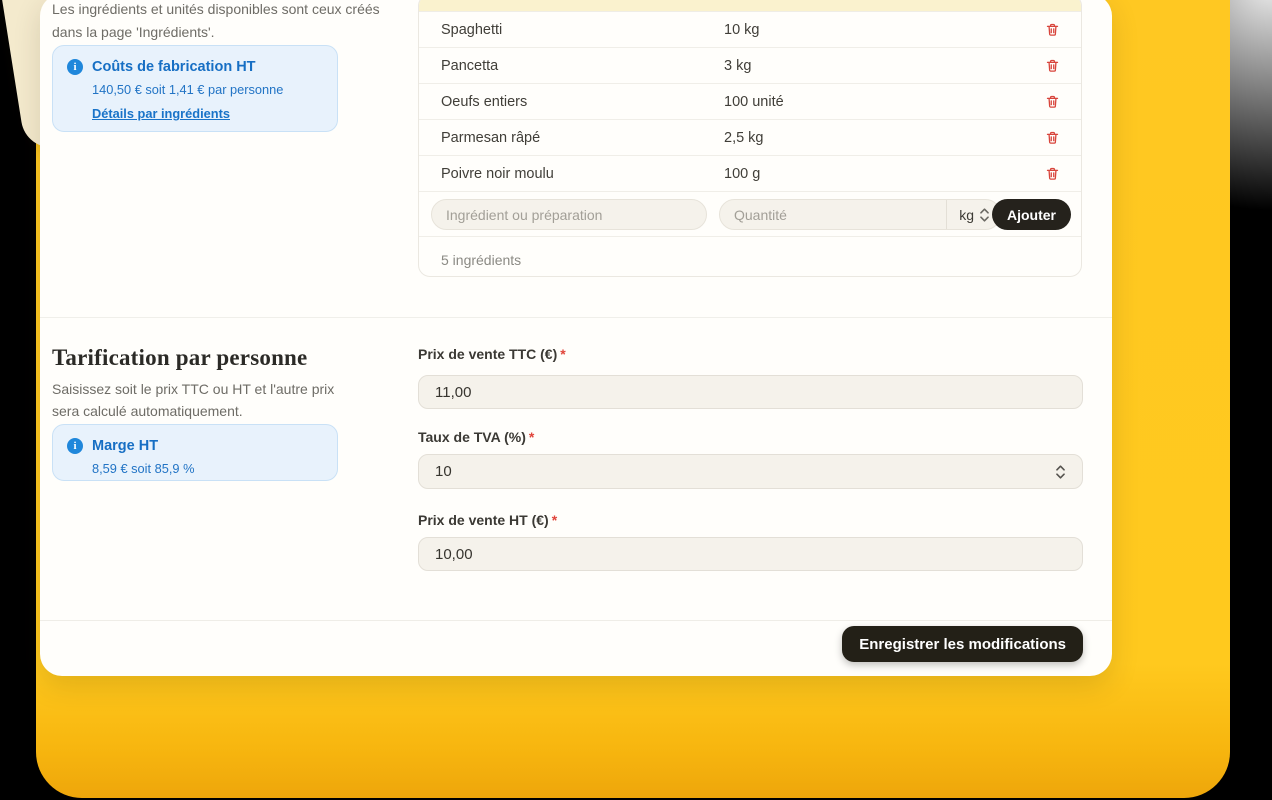 Image resolution: width=1272 pixels, height=800 pixels. What do you see at coordinates (180, 357) in the screenshot?
I see `pricing-section-title: Tarification par personne` at bounding box center [180, 357].